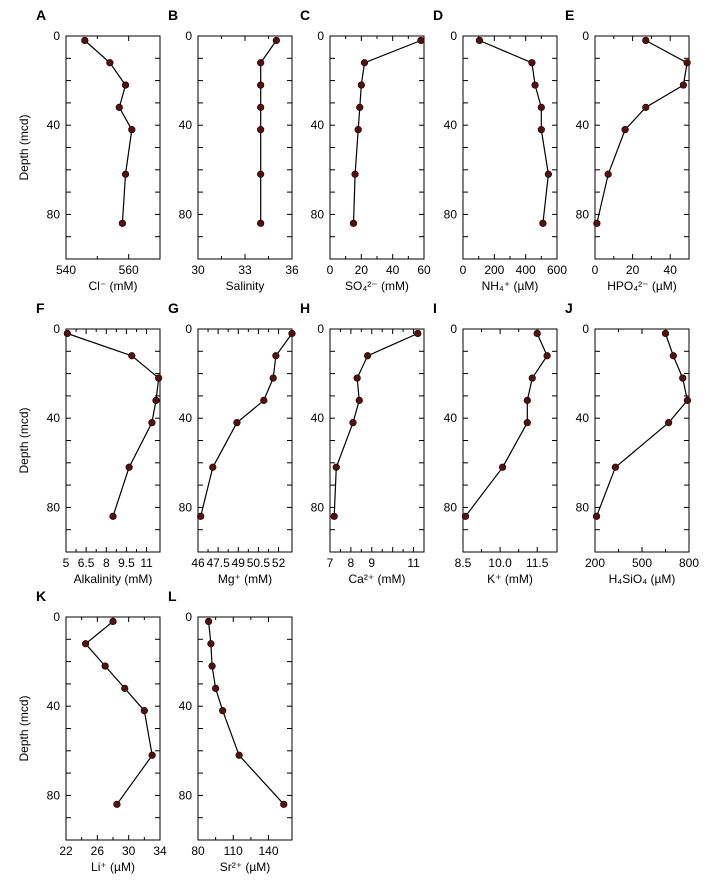  What do you see at coordinates (160, 851) in the screenshot?
I see `x-tick-label: 34` at bounding box center [160, 851].